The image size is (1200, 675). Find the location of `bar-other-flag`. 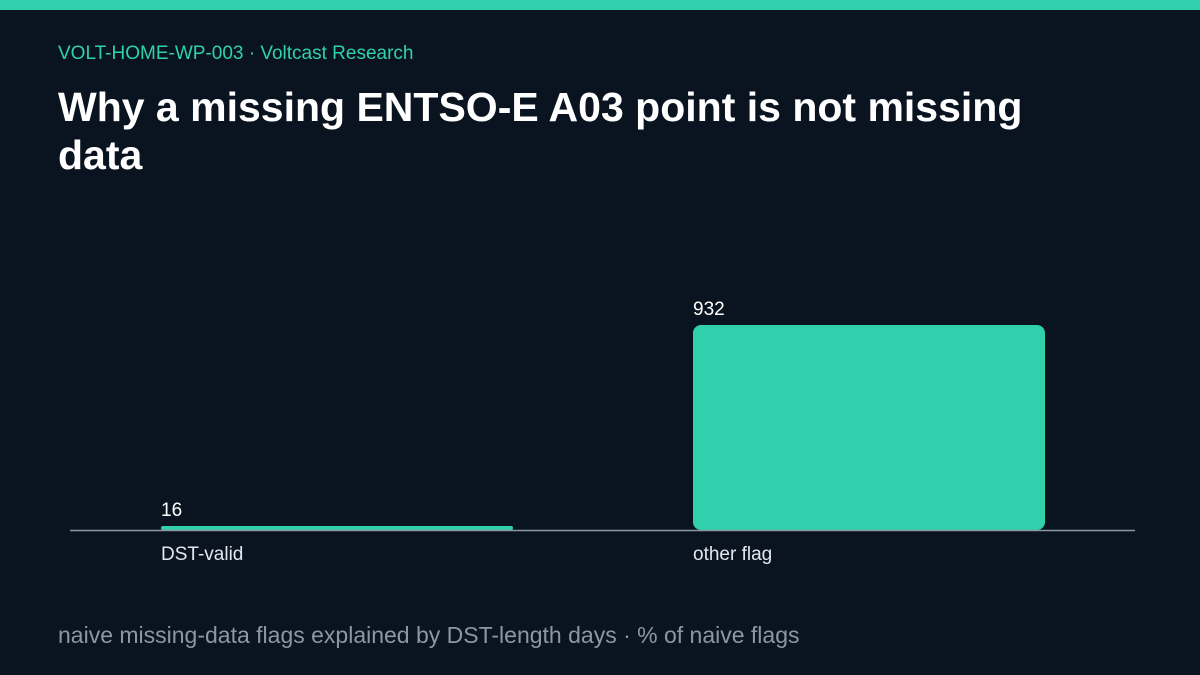

bar-other-flag is located at coordinates (869, 427).